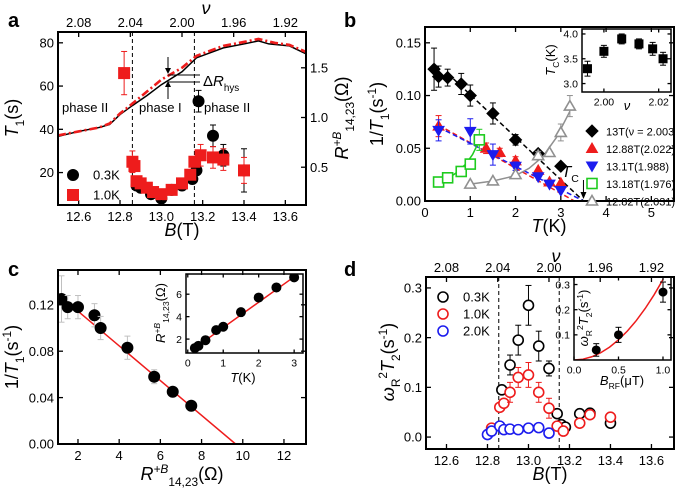  Describe the element at coordinates (231, 88) in the screenshot. I see `delta-r-hys-label-part: hys` at that location.